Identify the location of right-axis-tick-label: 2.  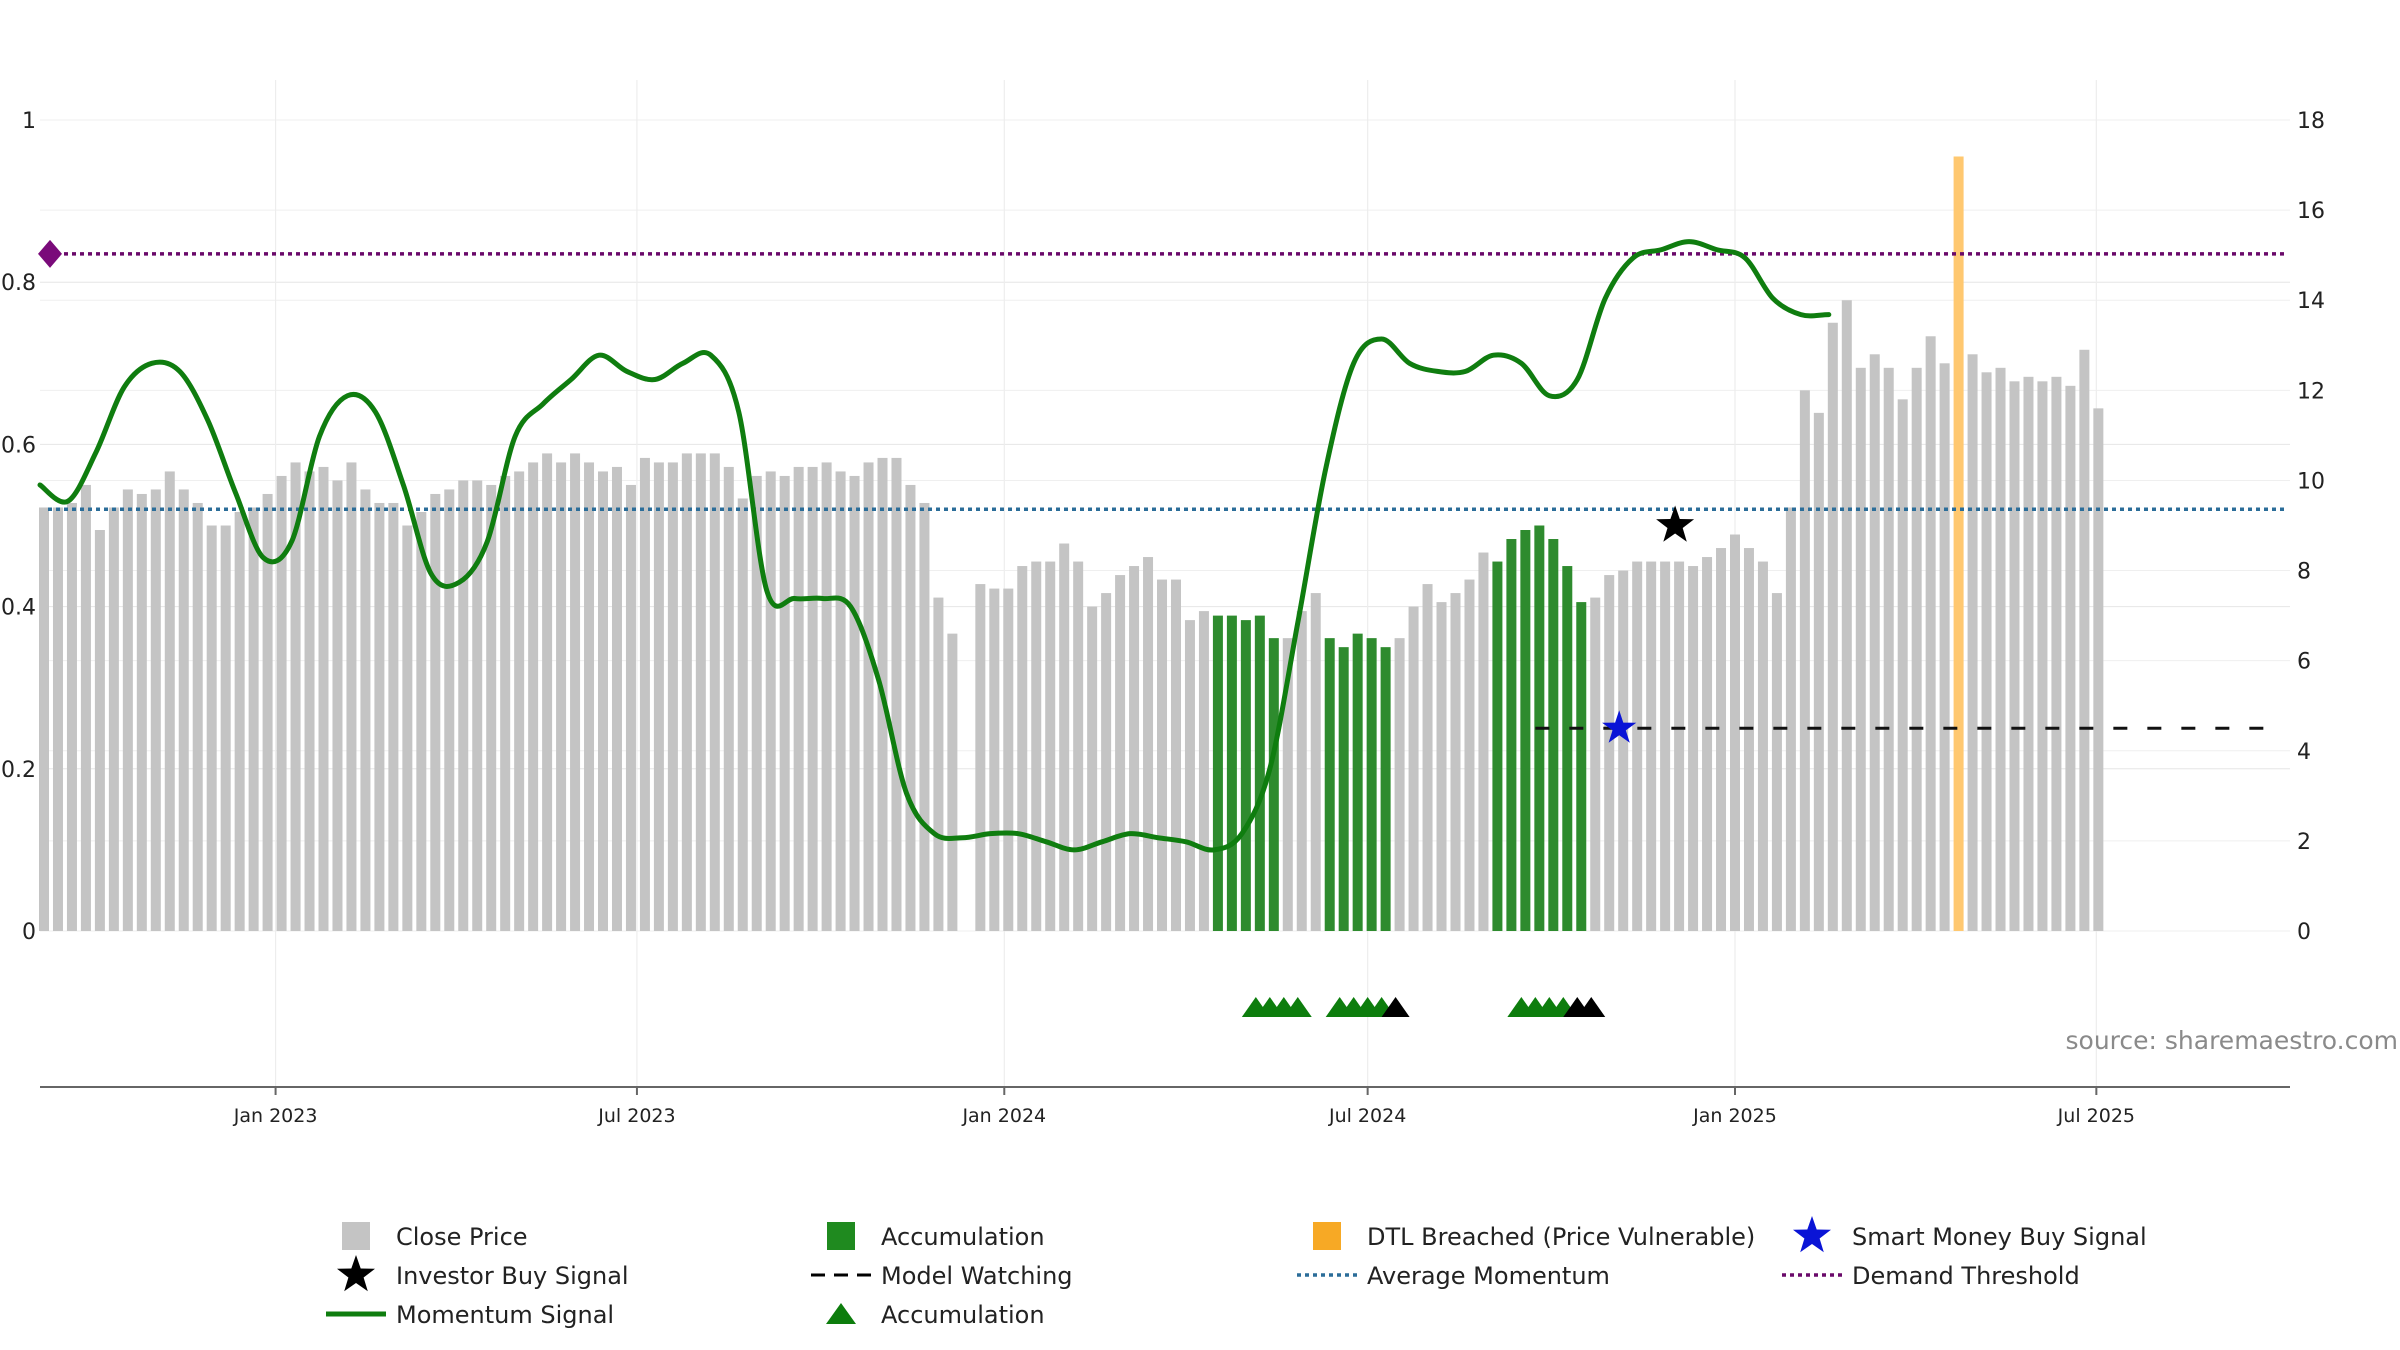
(2304, 842).